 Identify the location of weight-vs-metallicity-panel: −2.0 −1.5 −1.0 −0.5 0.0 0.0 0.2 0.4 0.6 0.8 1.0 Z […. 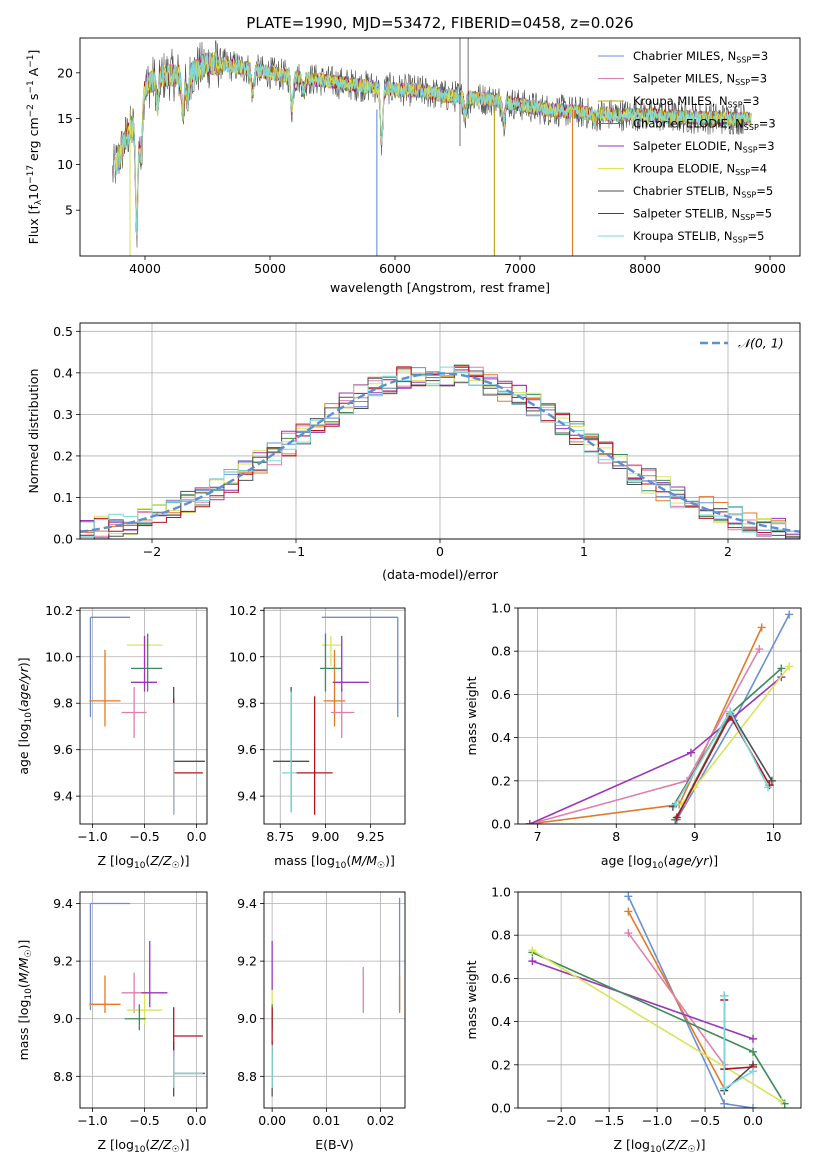
(633, 1020).